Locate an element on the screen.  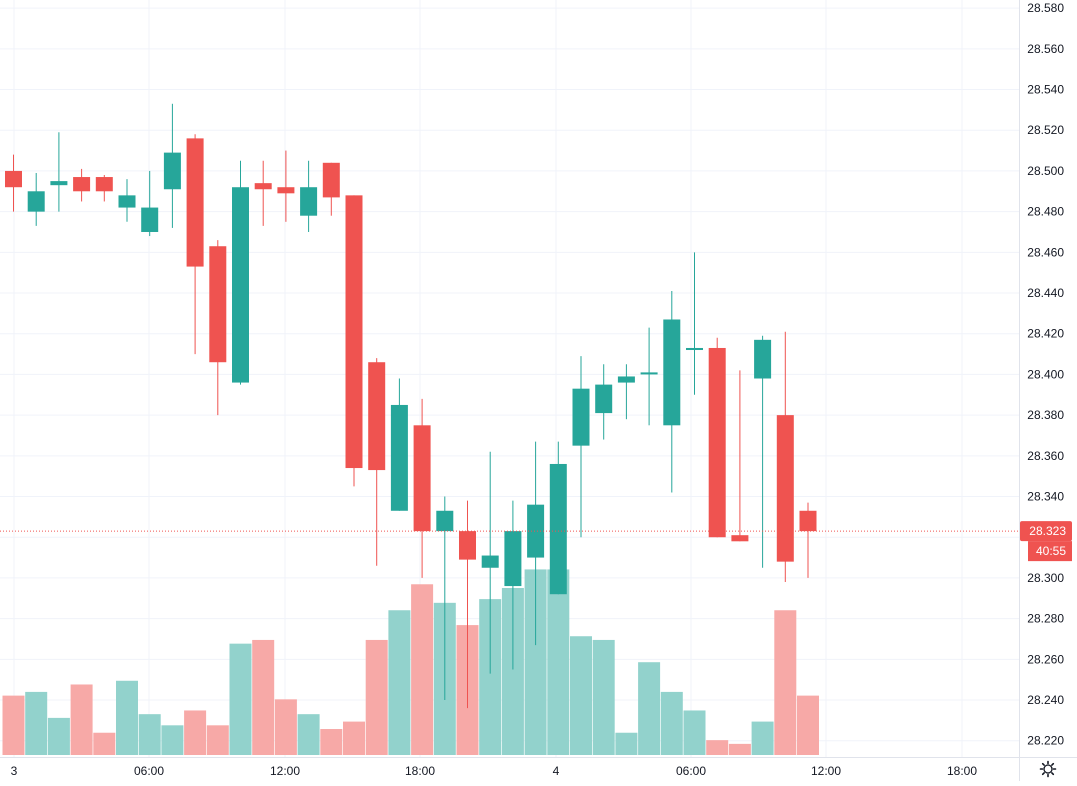
countdown-badge is located at coordinates (1050, 551).